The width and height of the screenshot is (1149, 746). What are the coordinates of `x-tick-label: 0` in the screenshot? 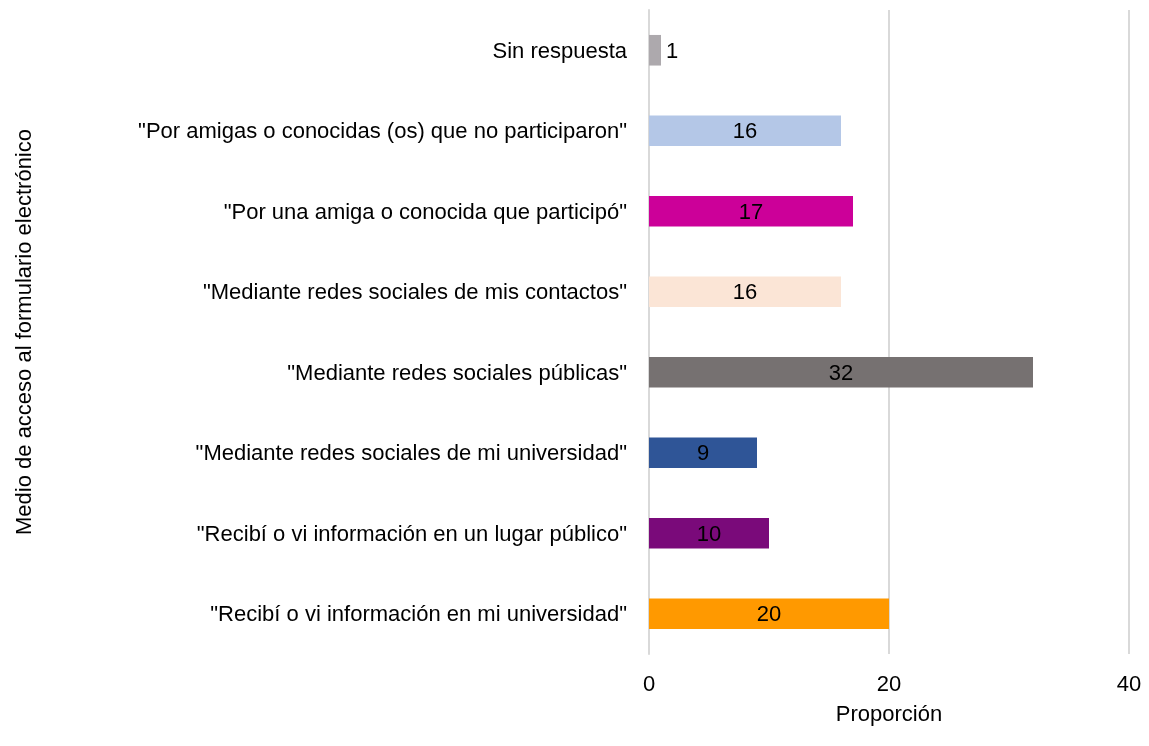 It's located at (649, 683).